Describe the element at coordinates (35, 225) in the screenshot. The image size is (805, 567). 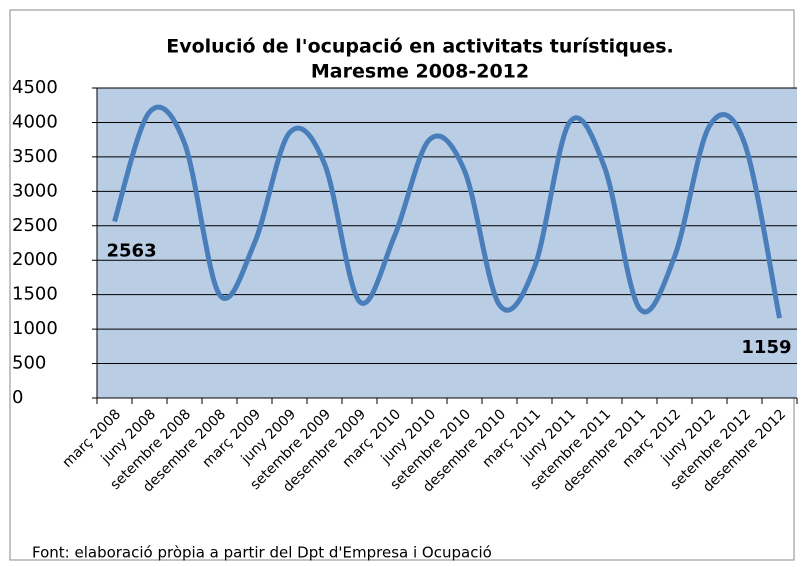
I see `y-tick-label: 2500` at that location.